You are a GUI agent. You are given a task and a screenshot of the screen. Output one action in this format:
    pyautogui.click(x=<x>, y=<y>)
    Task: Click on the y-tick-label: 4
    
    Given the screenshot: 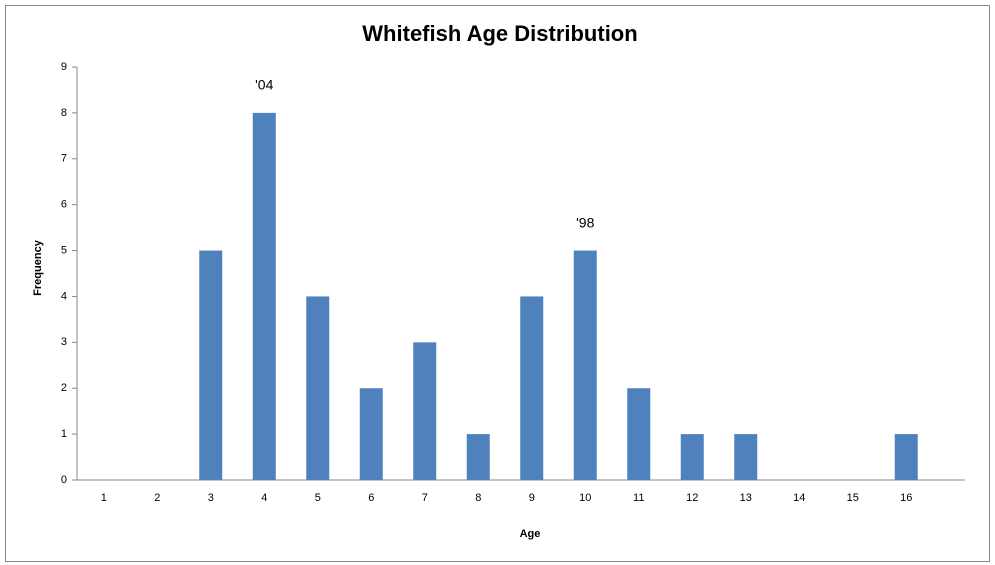 What is the action you would take?
    pyautogui.click(x=64, y=296)
    